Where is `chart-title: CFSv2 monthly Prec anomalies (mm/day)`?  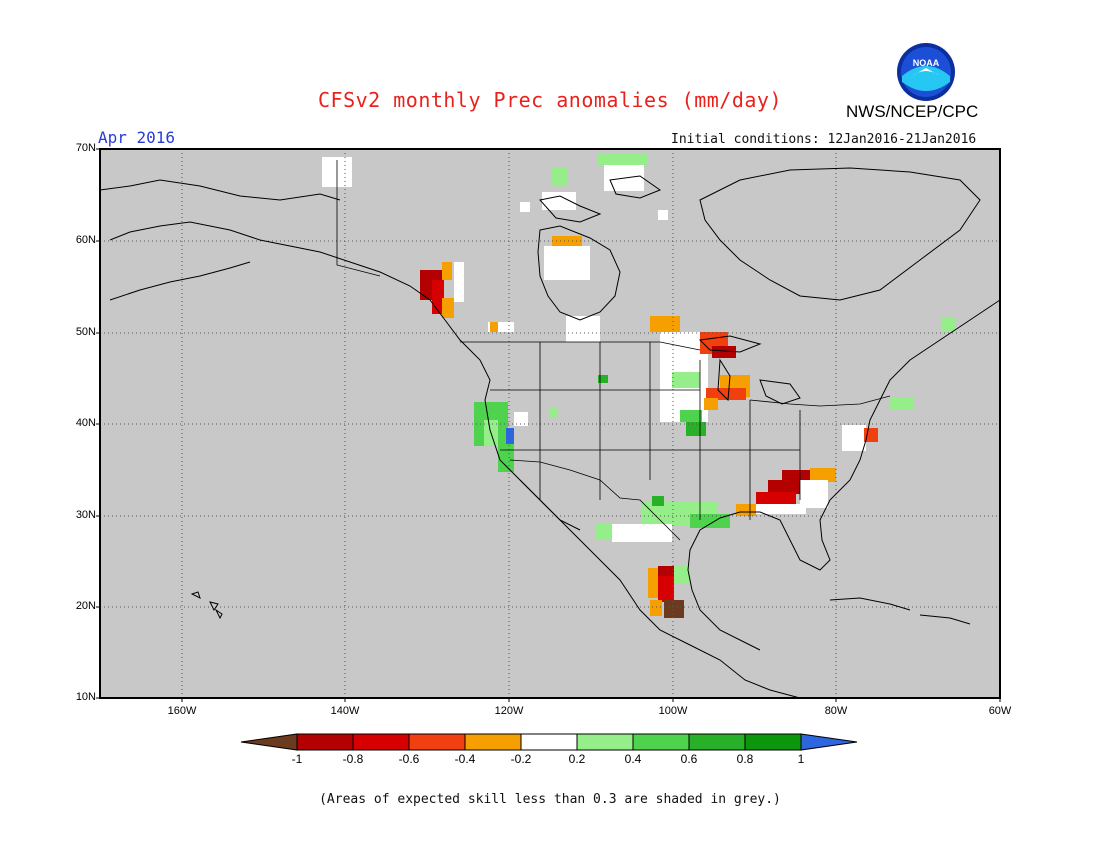 chart-title: CFSv2 monthly Prec anomalies (mm/day) is located at coordinates (550, 100).